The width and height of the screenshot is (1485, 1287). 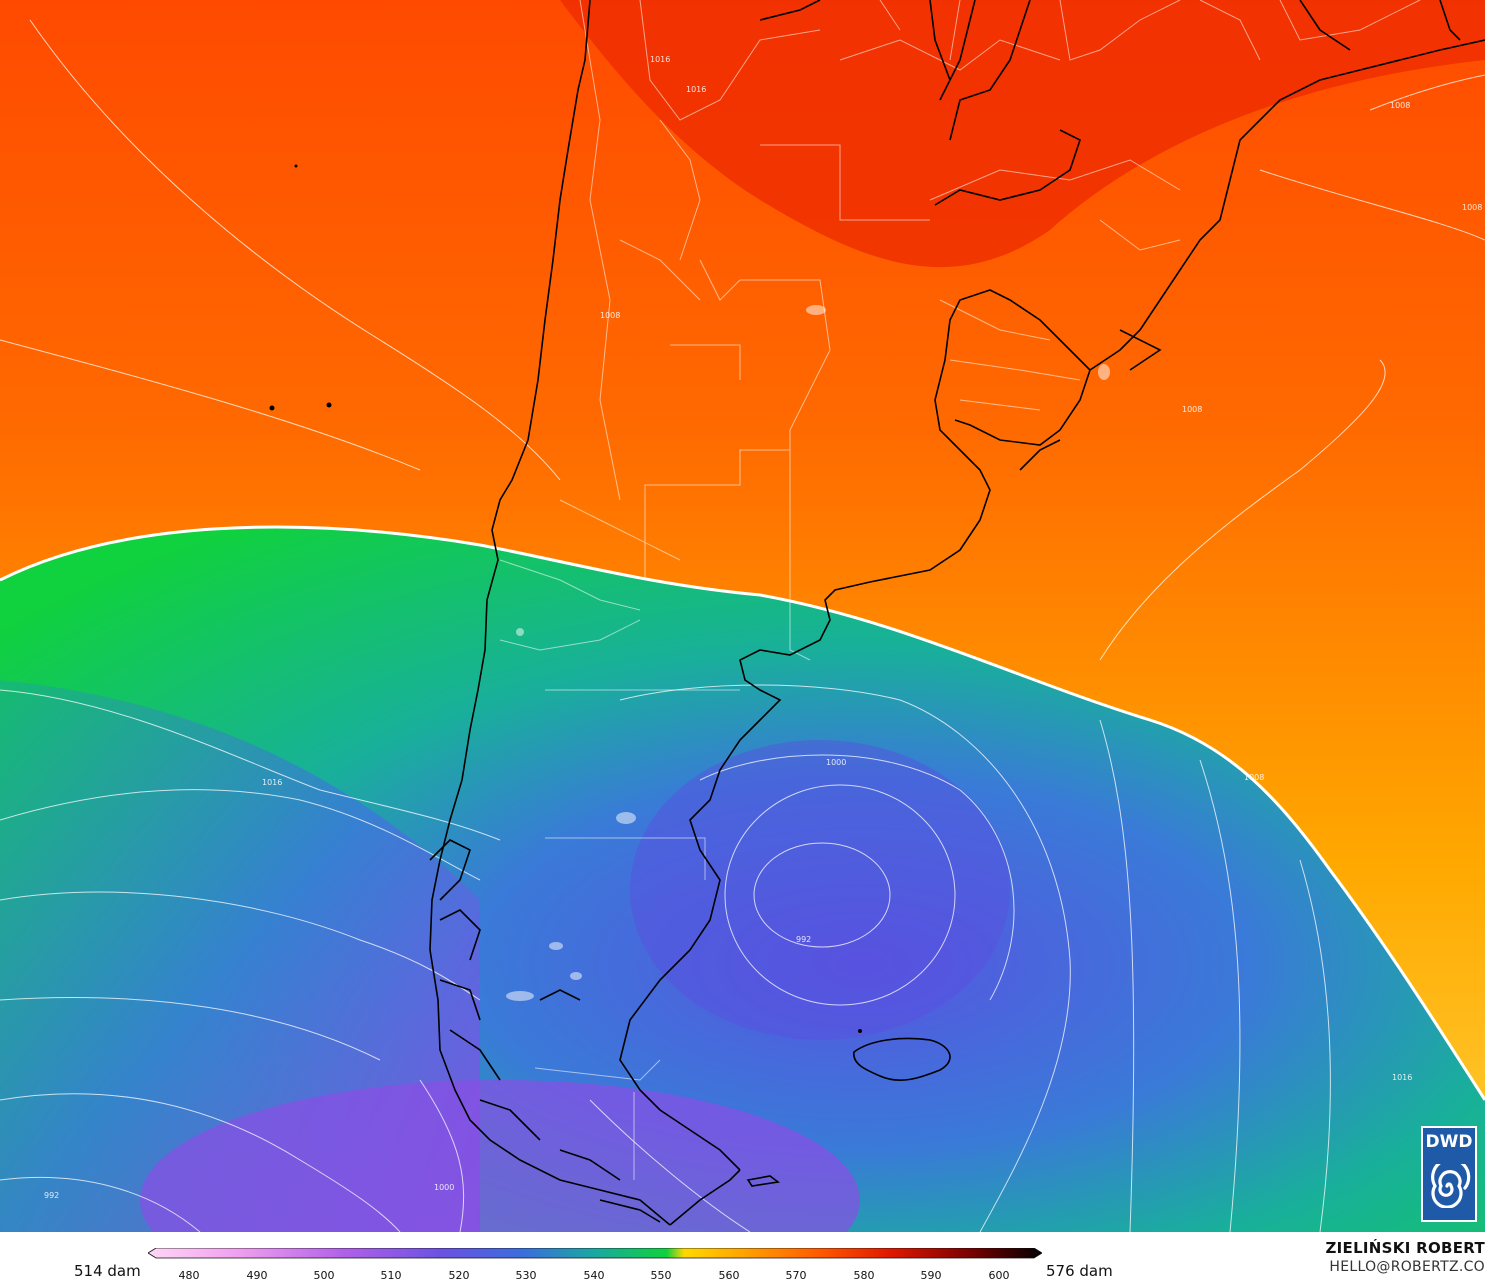 What do you see at coordinates (864, 1275) in the screenshot?
I see `legend-tick: 580` at bounding box center [864, 1275].